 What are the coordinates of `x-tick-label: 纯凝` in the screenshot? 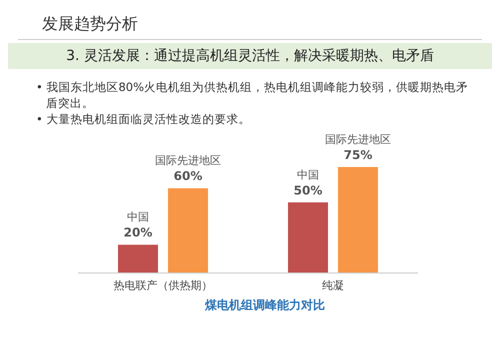 It's located at (333, 285).